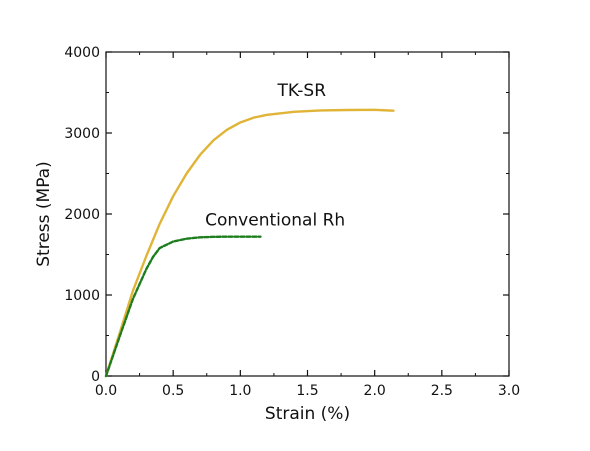 This screenshot has width=590, height=451. Describe the element at coordinates (307, 391) in the screenshot. I see `x-tick-label: 1.5` at that location.